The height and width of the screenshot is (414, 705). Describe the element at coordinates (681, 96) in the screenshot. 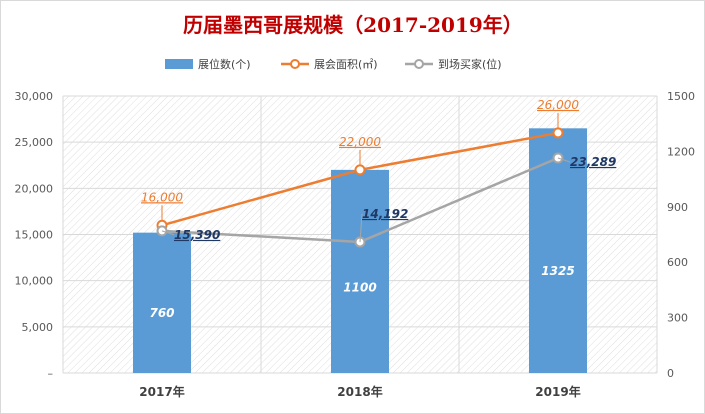

I see `right-tick-label: 1500` at that location.